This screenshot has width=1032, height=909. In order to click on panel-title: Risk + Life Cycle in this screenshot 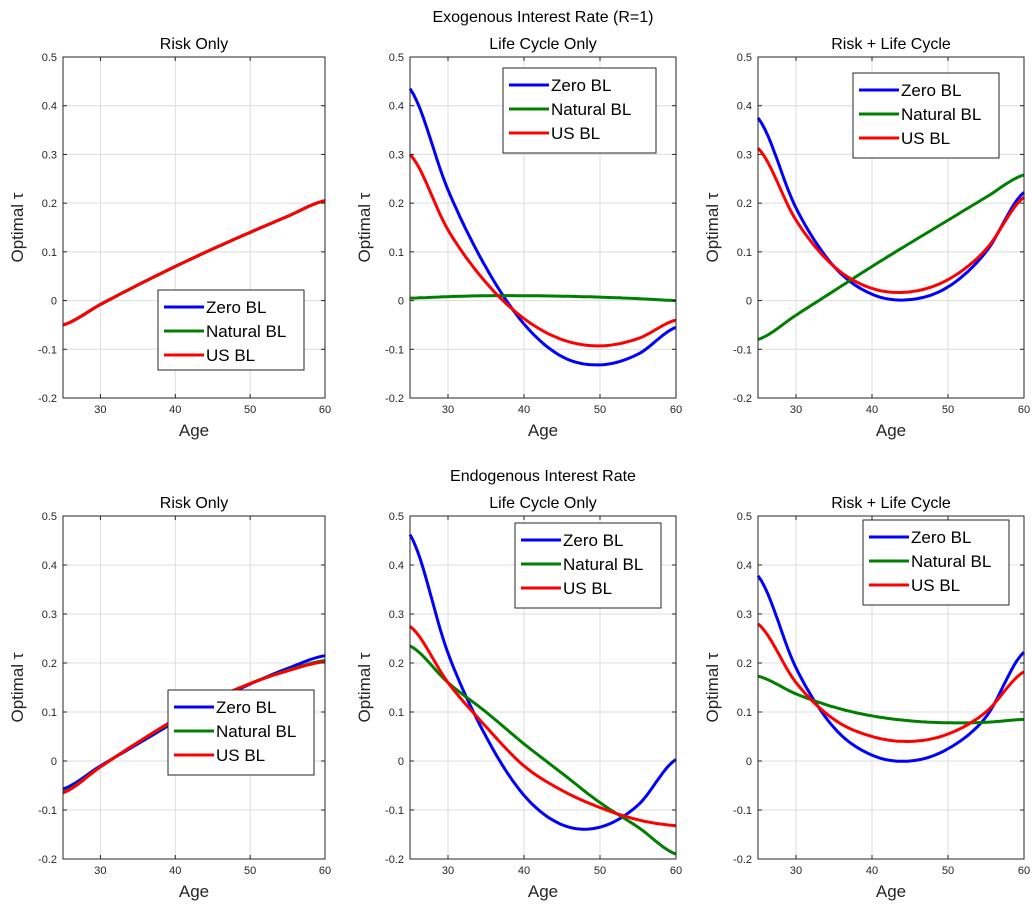, I will do `click(891, 503)`.